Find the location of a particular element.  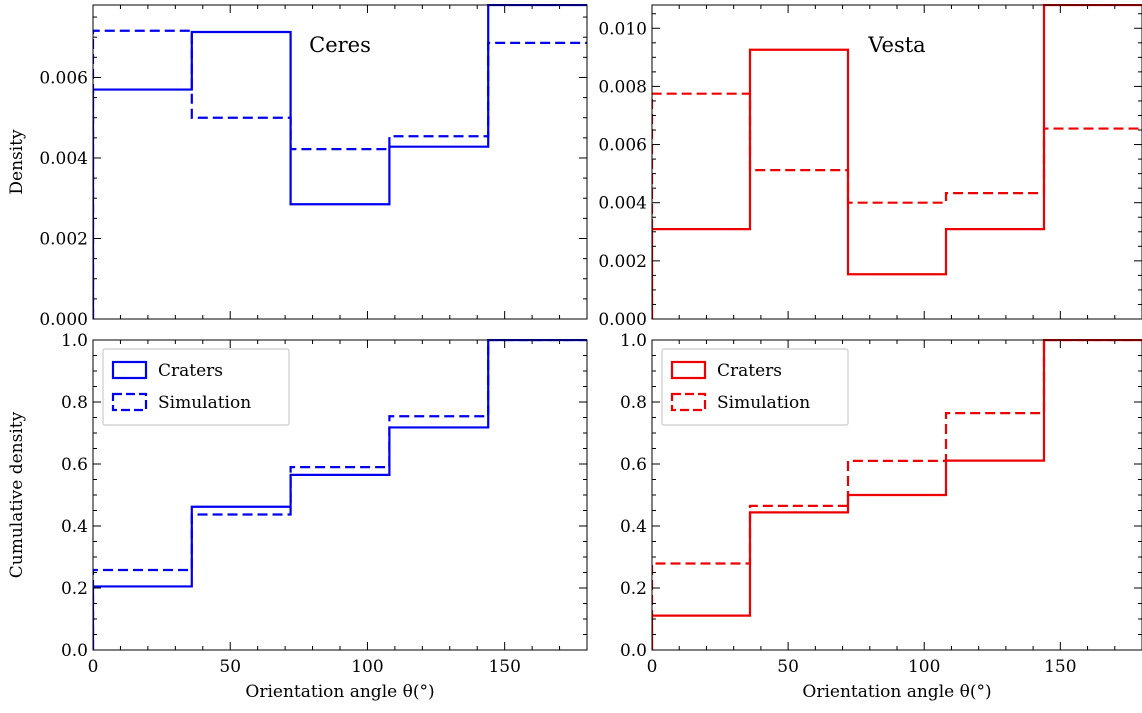

y-tick-label: 0.008 is located at coordinates (622, 87).